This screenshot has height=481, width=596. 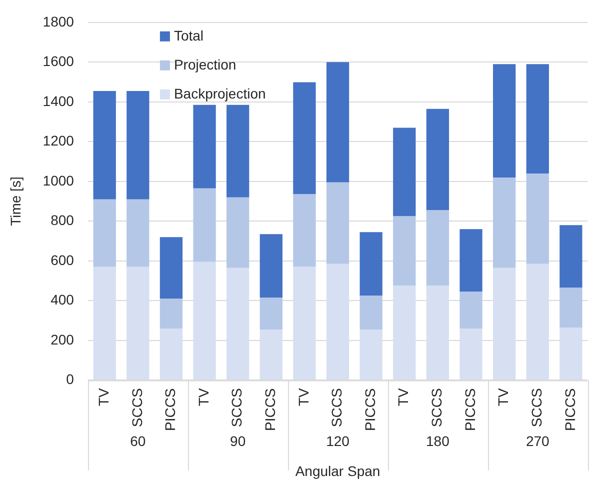 I want to click on text: 270, so click(x=538, y=441).